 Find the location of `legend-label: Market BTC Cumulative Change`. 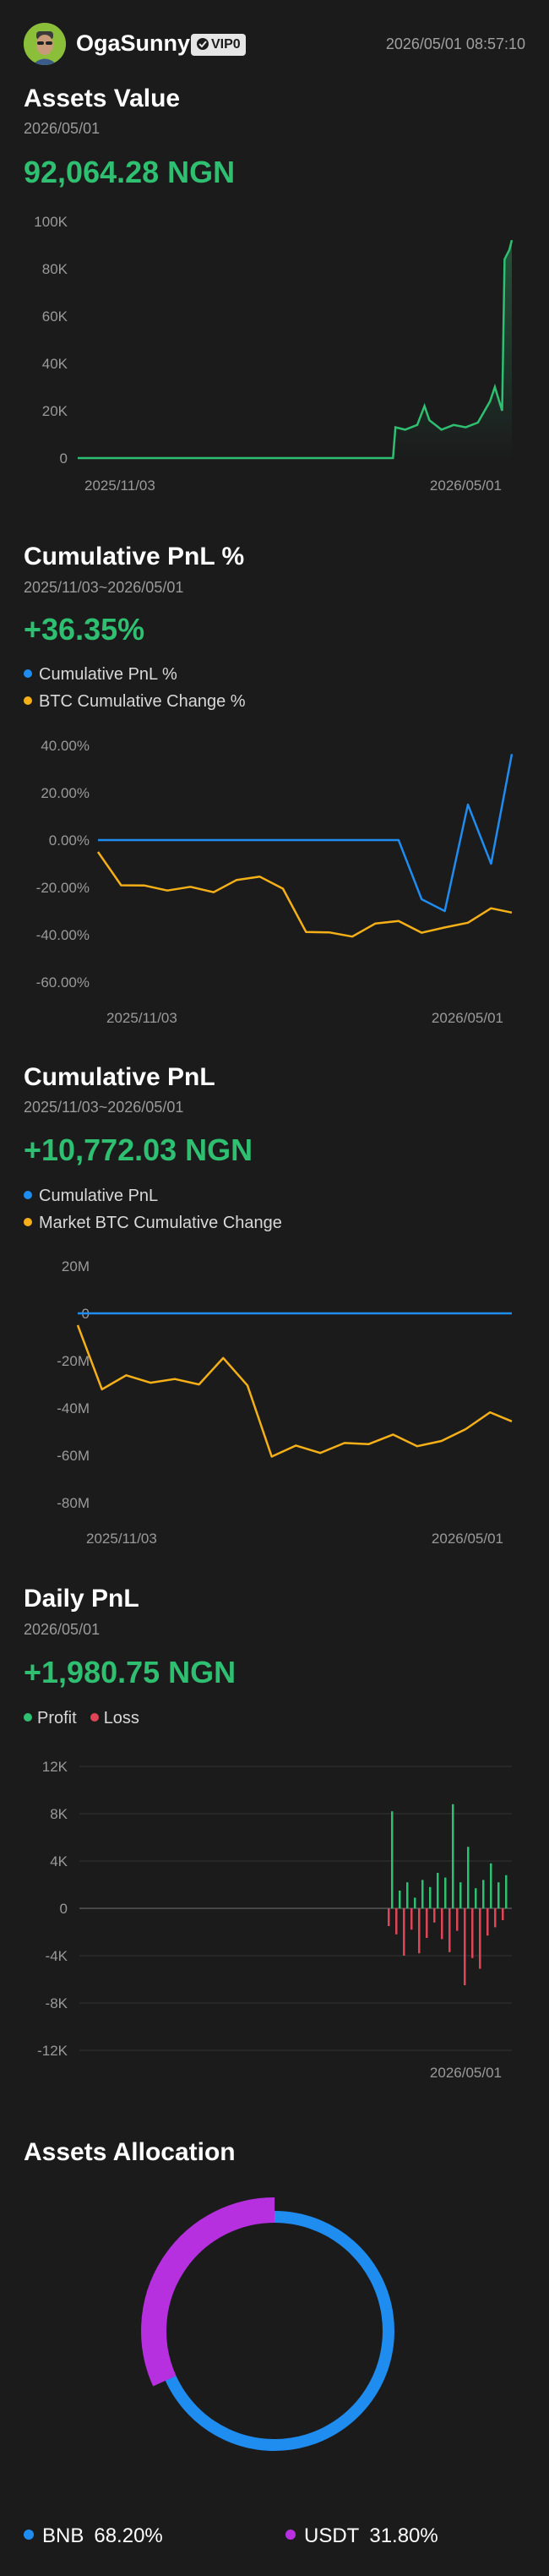

legend-label: Market BTC Cumulative Change is located at coordinates (161, 1223).